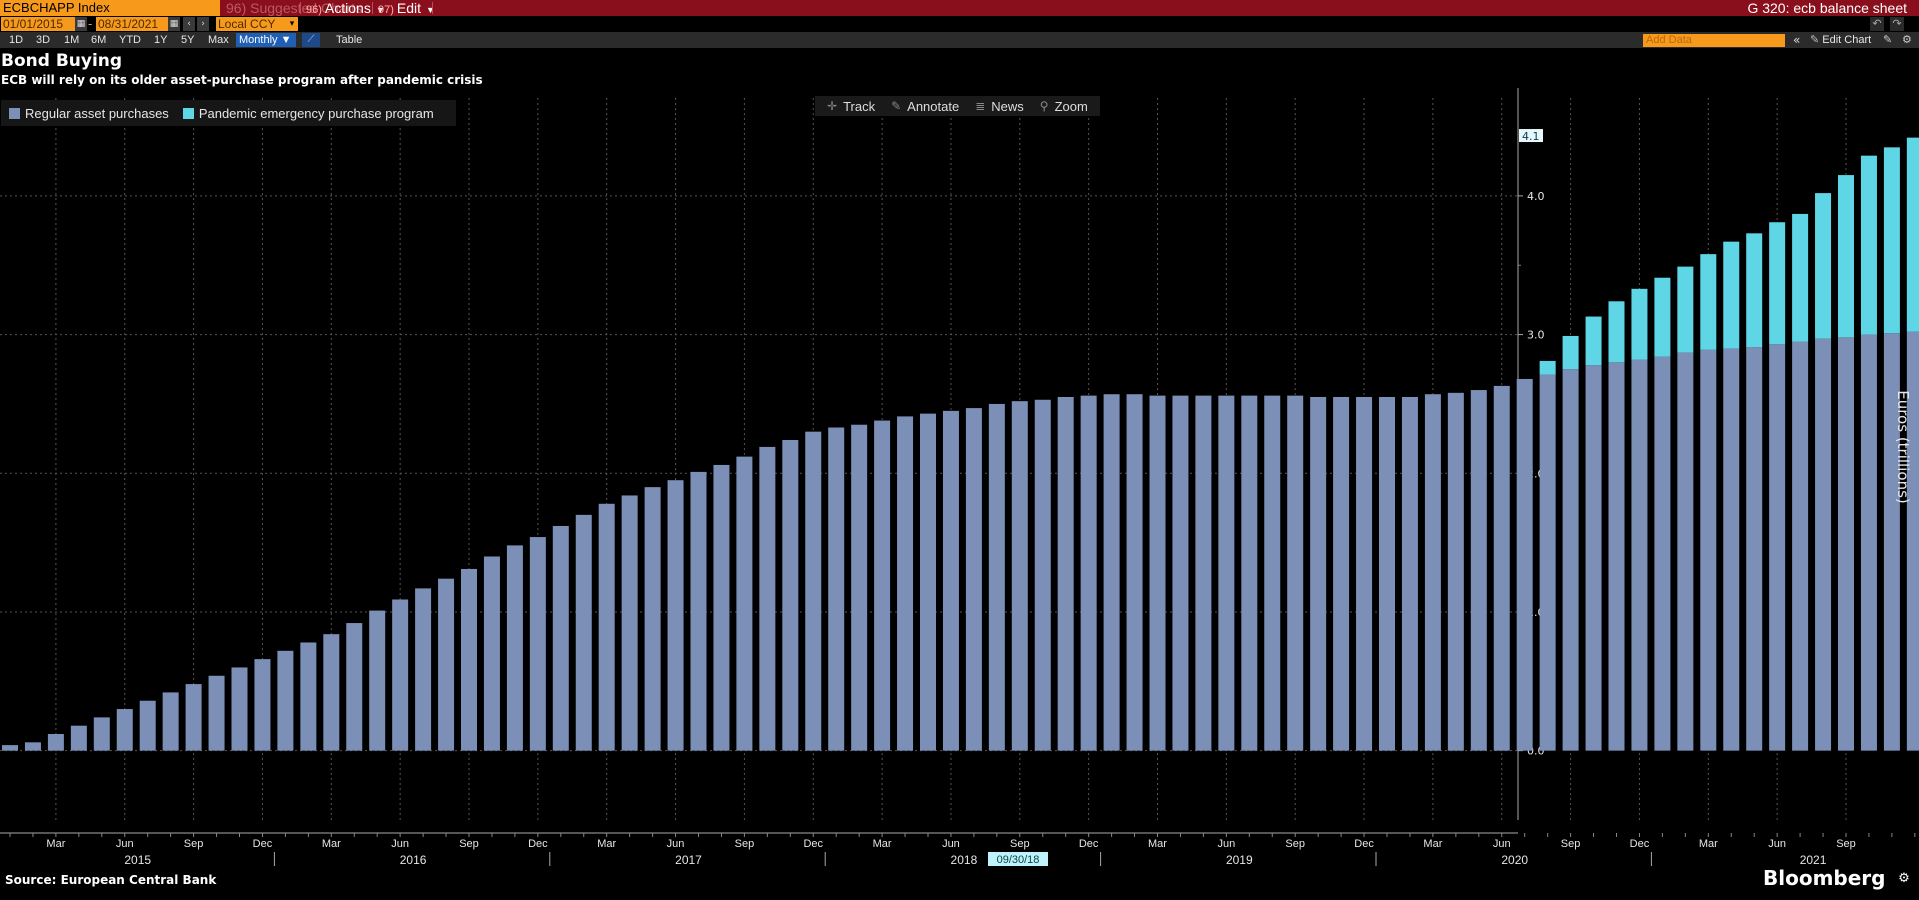 The width and height of the screenshot is (1919, 900). Describe the element at coordinates (1071, 106) in the screenshot. I see `zoom-label: Zoom` at that location.